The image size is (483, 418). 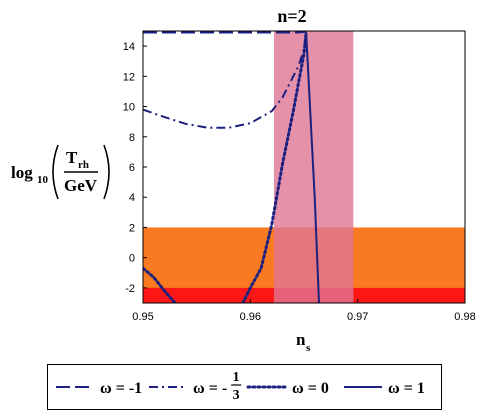 What do you see at coordinates (464, 317) in the screenshot?
I see `x-tick-label: 0.98` at bounding box center [464, 317].